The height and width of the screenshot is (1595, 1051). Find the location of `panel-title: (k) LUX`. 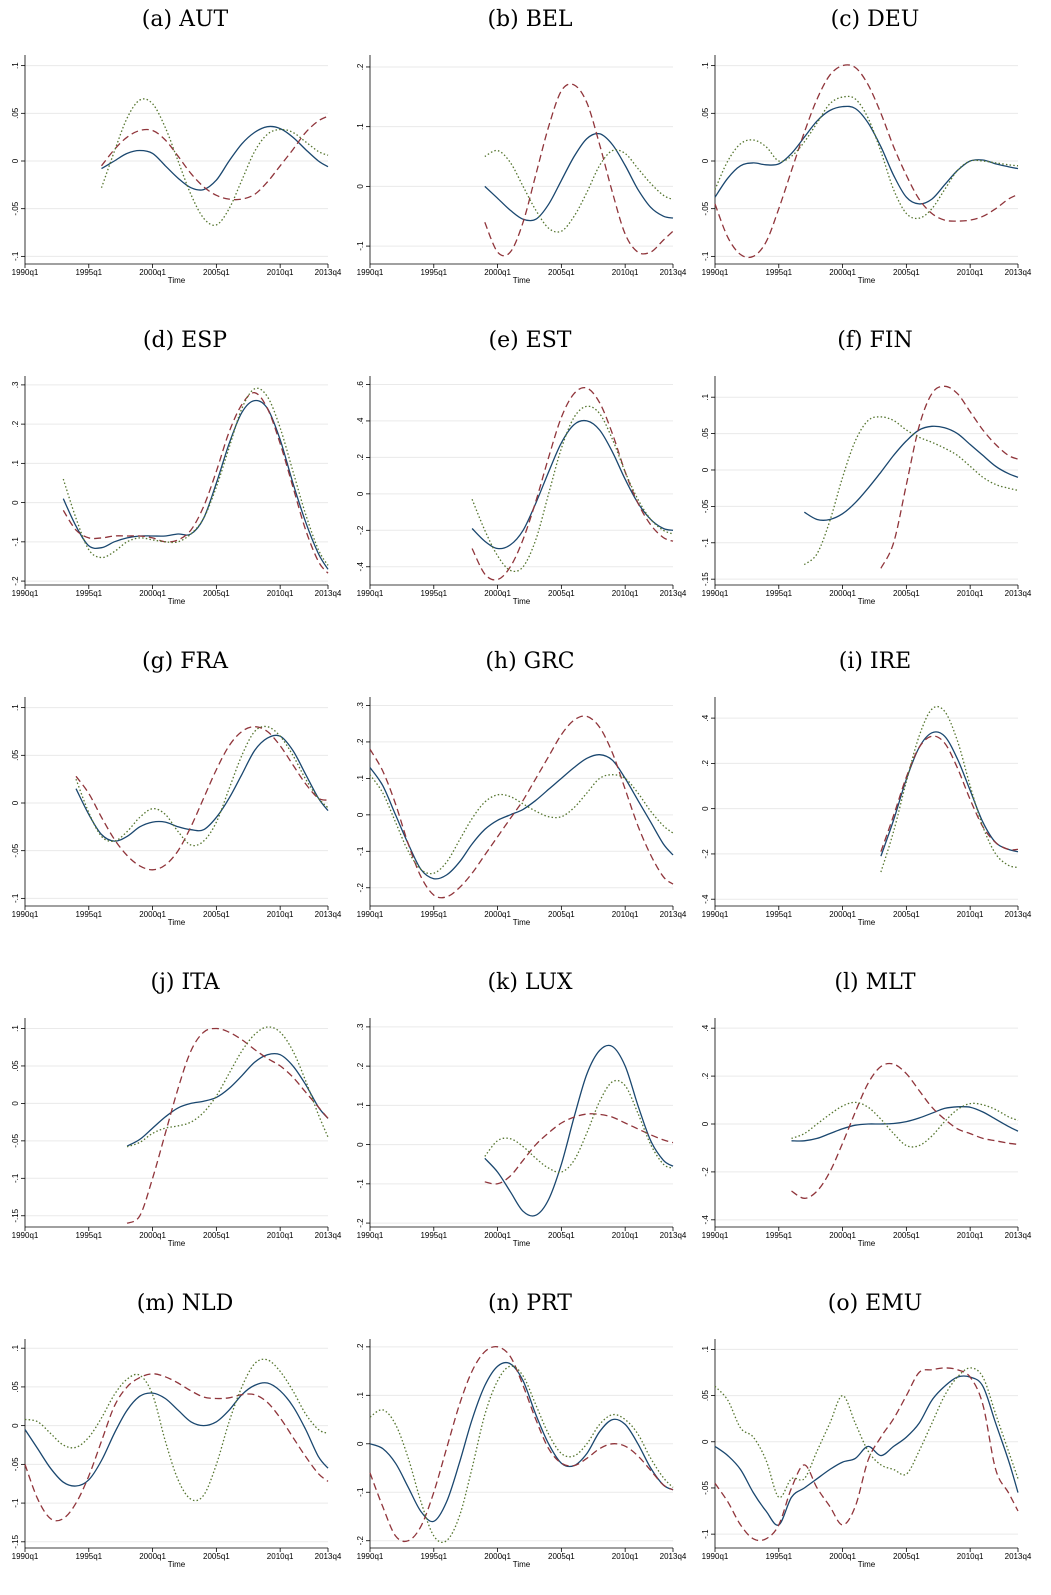

panel-title: (k) LUX is located at coordinates (529, 982).